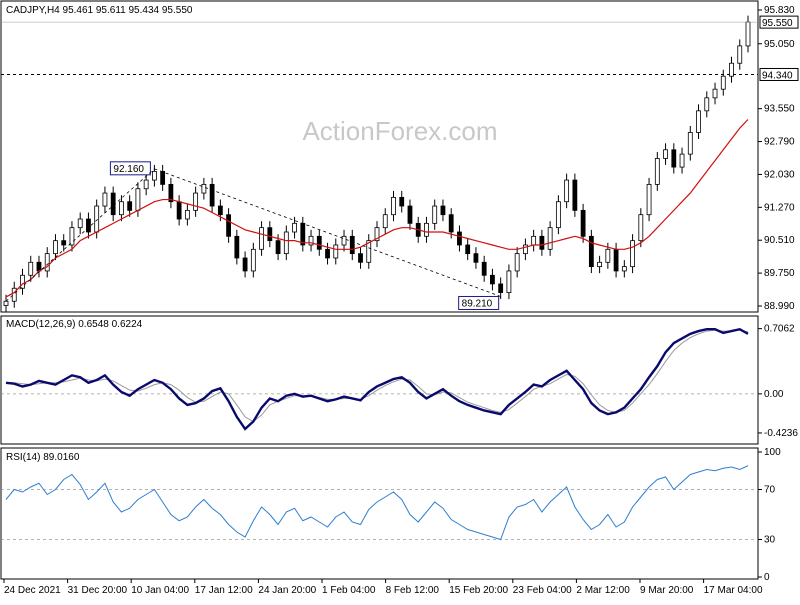  I want to click on low-label: 89.210, so click(477, 303).